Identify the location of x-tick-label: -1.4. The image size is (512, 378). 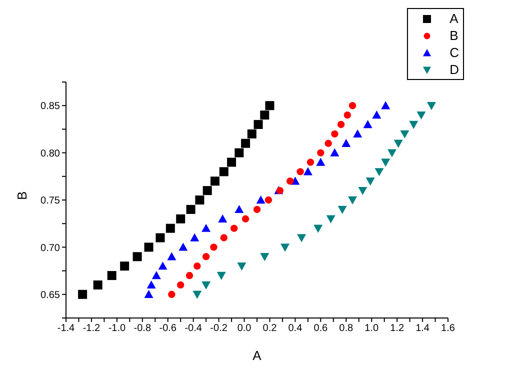
(66, 328).